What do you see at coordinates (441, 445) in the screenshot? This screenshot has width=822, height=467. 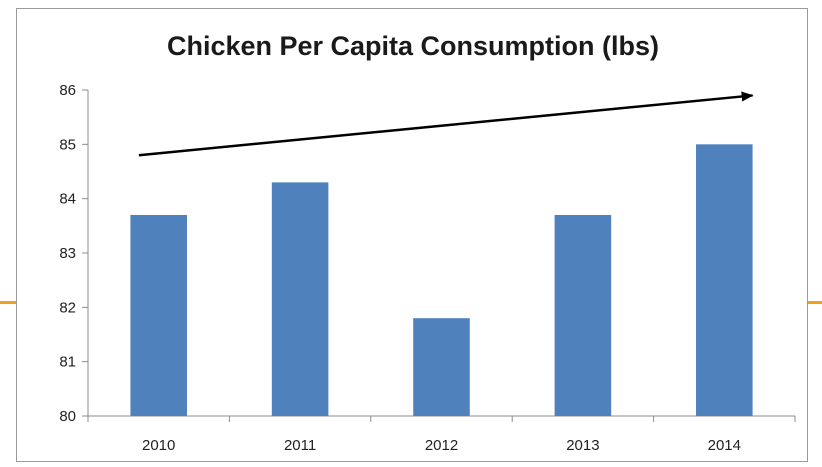 I see `x-tick-label: 2012` at bounding box center [441, 445].